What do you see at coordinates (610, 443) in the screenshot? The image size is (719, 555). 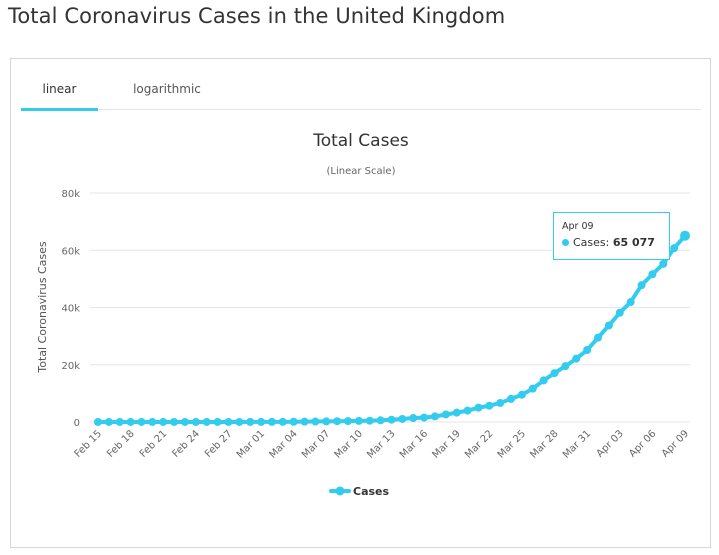 I see `x-tick-label: Apr 03` at bounding box center [610, 443].